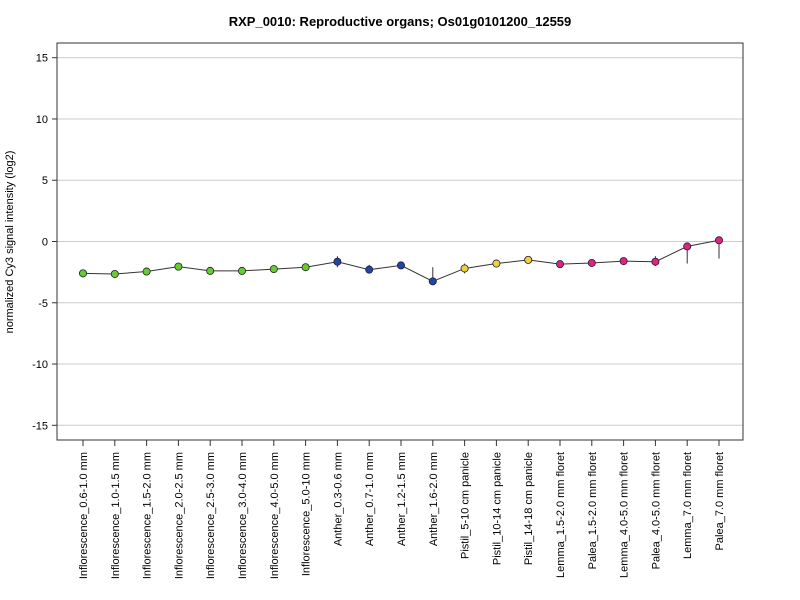  What do you see at coordinates (434, 499) in the screenshot?
I see `x-tick-label: Anther_1.6-2.0 mm` at bounding box center [434, 499].